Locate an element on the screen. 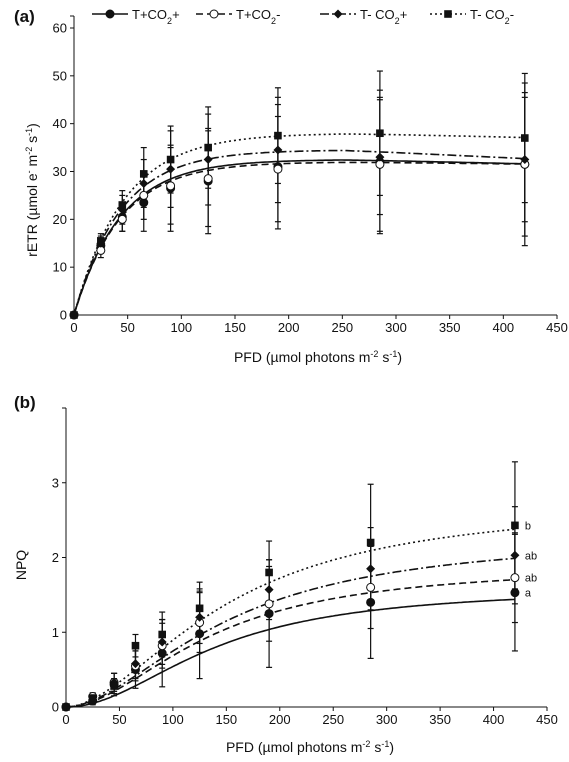  legend-item-0-marker is located at coordinates (110, 14).